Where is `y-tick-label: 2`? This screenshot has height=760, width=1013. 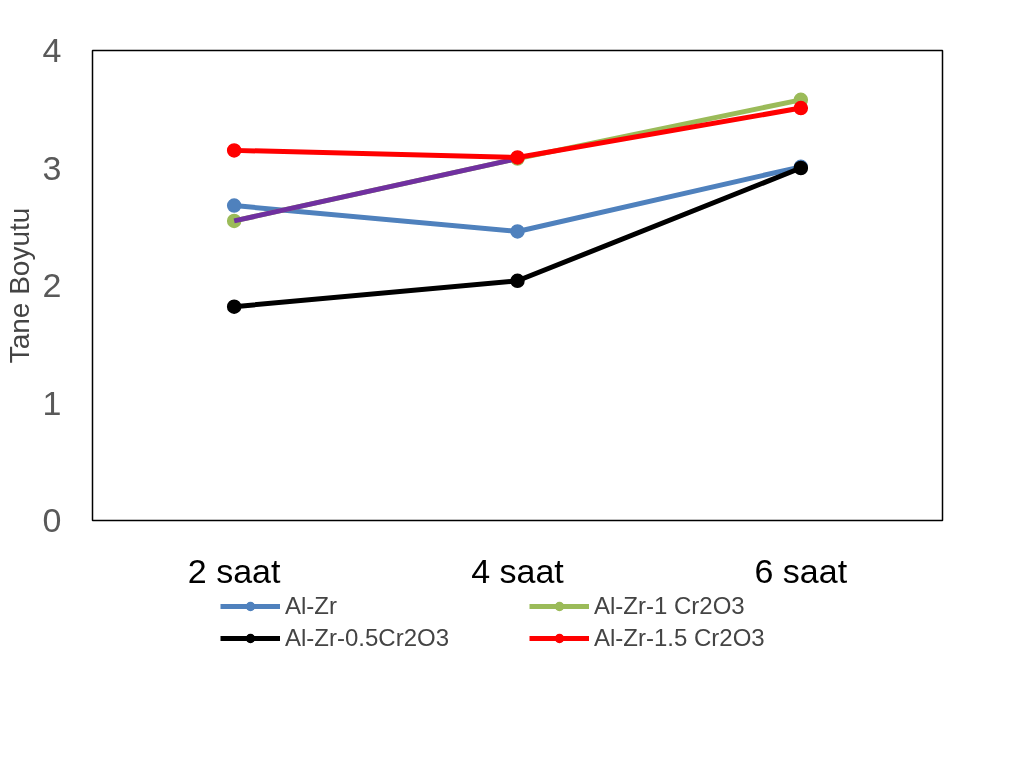
y-tick-label: 2 is located at coordinates (52, 285).